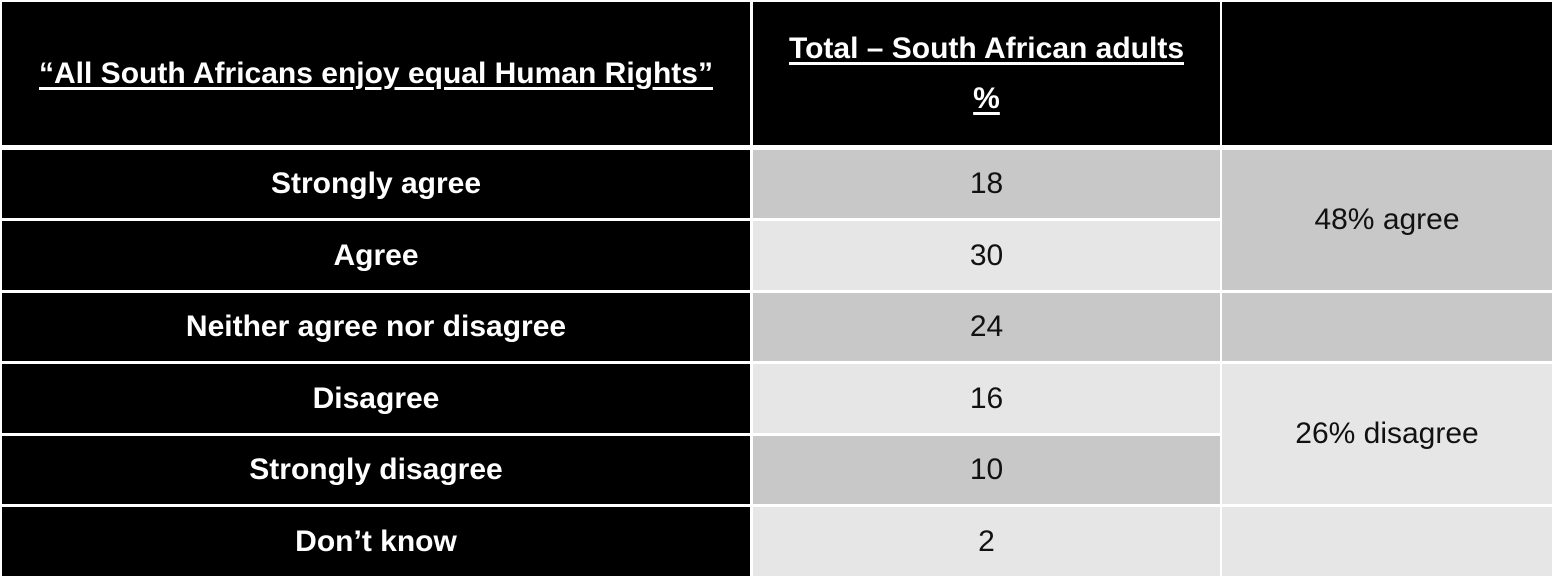  I want to click on row-label-neither: Neither agree nor disagree, so click(376, 327).